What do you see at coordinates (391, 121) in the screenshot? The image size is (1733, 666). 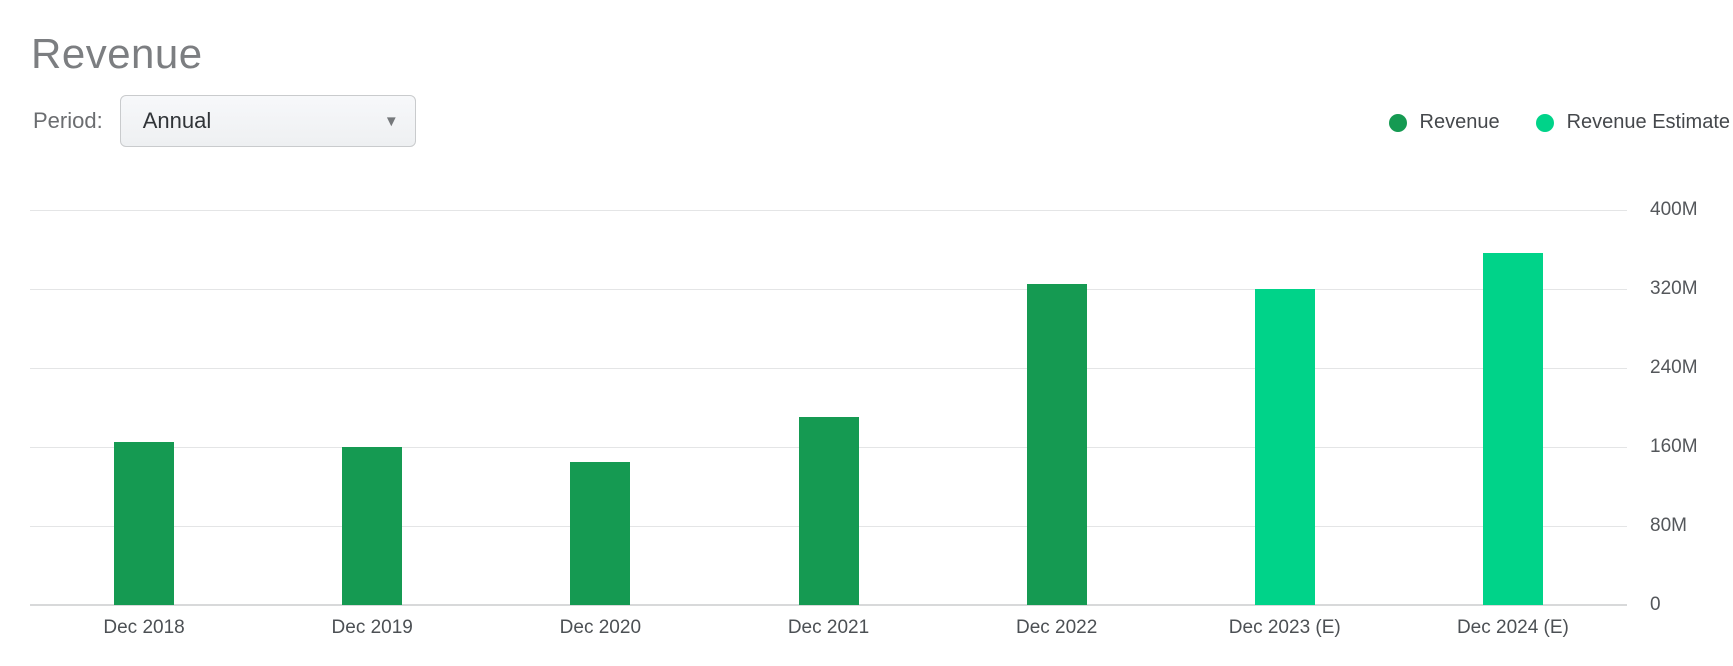 I see `chevron-down-icon: ▼` at bounding box center [391, 121].